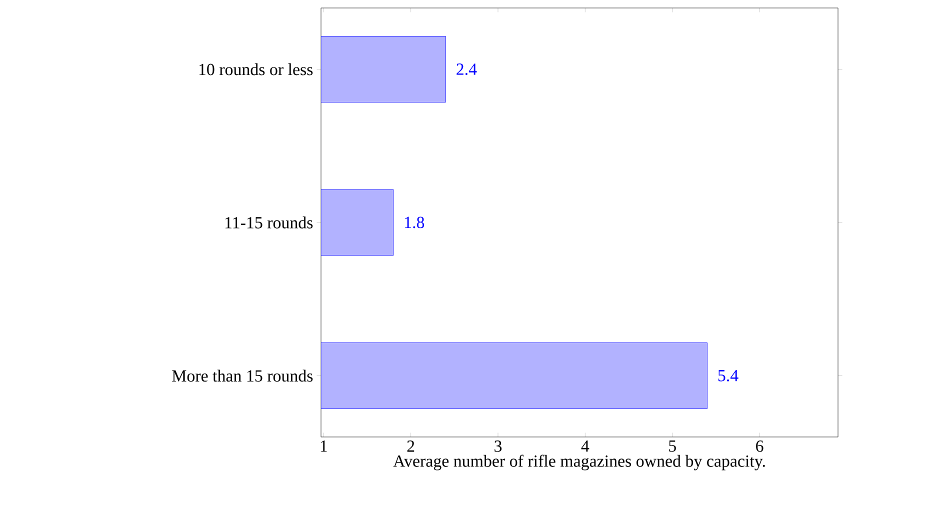 Image resolution: width=950 pixels, height=520 pixels. What do you see at coordinates (760, 446) in the screenshot?
I see `x-tick-label: 6` at bounding box center [760, 446].